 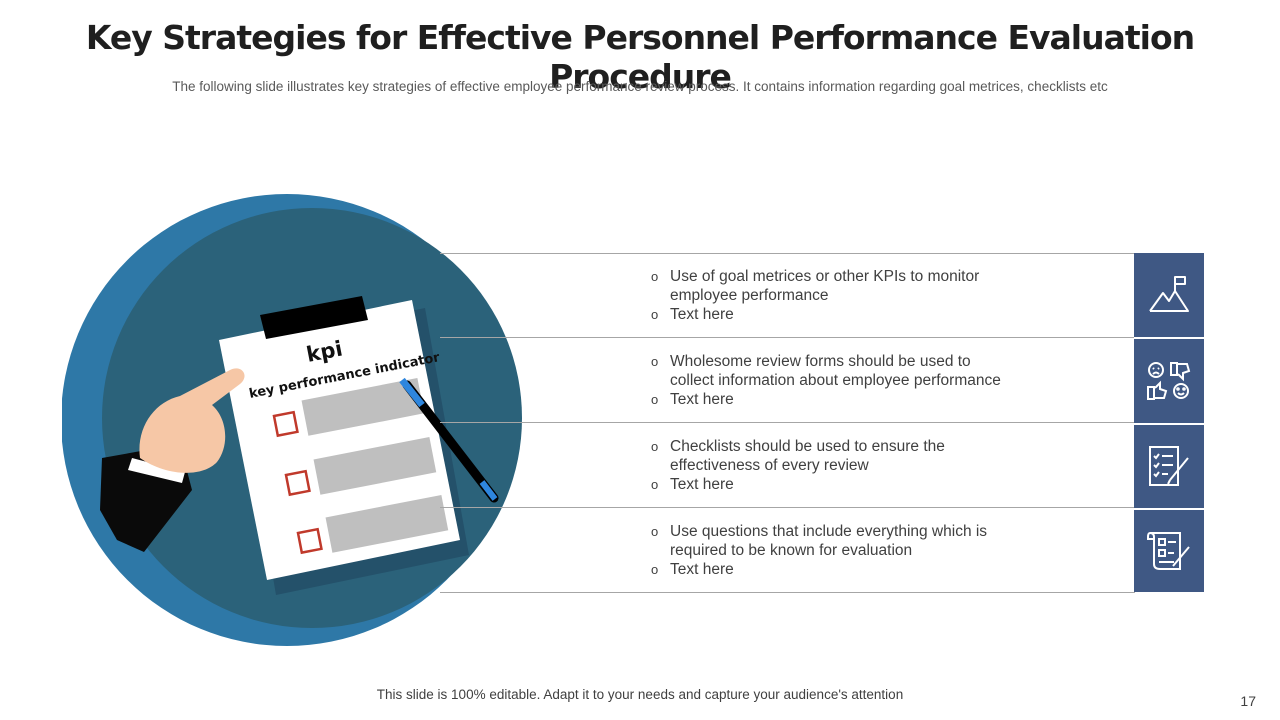 I want to click on feedback-faces-thumbs-icon, so click(x=1169, y=381).